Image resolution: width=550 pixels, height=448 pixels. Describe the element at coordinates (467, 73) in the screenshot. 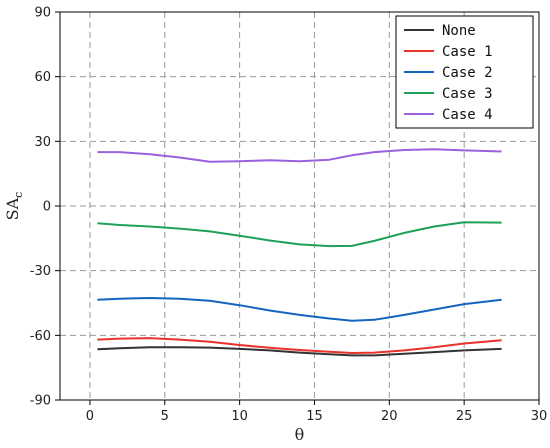

I see `legend-label: Case 2` at that location.